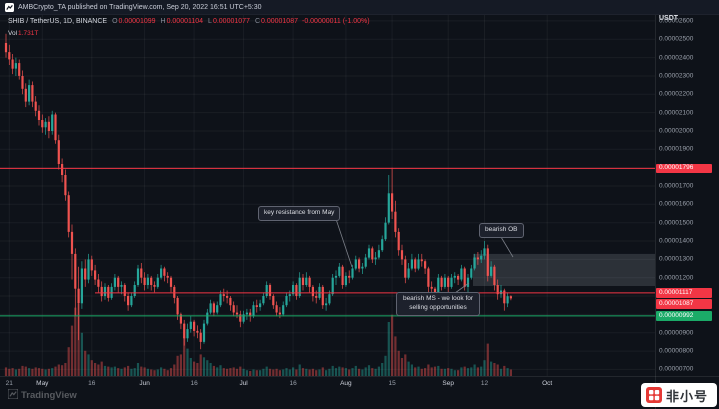 The height and width of the screenshot is (409, 719). Describe the element at coordinates (9, 7) in the screenshot. I see `tradingview-logo-icon` at that location.